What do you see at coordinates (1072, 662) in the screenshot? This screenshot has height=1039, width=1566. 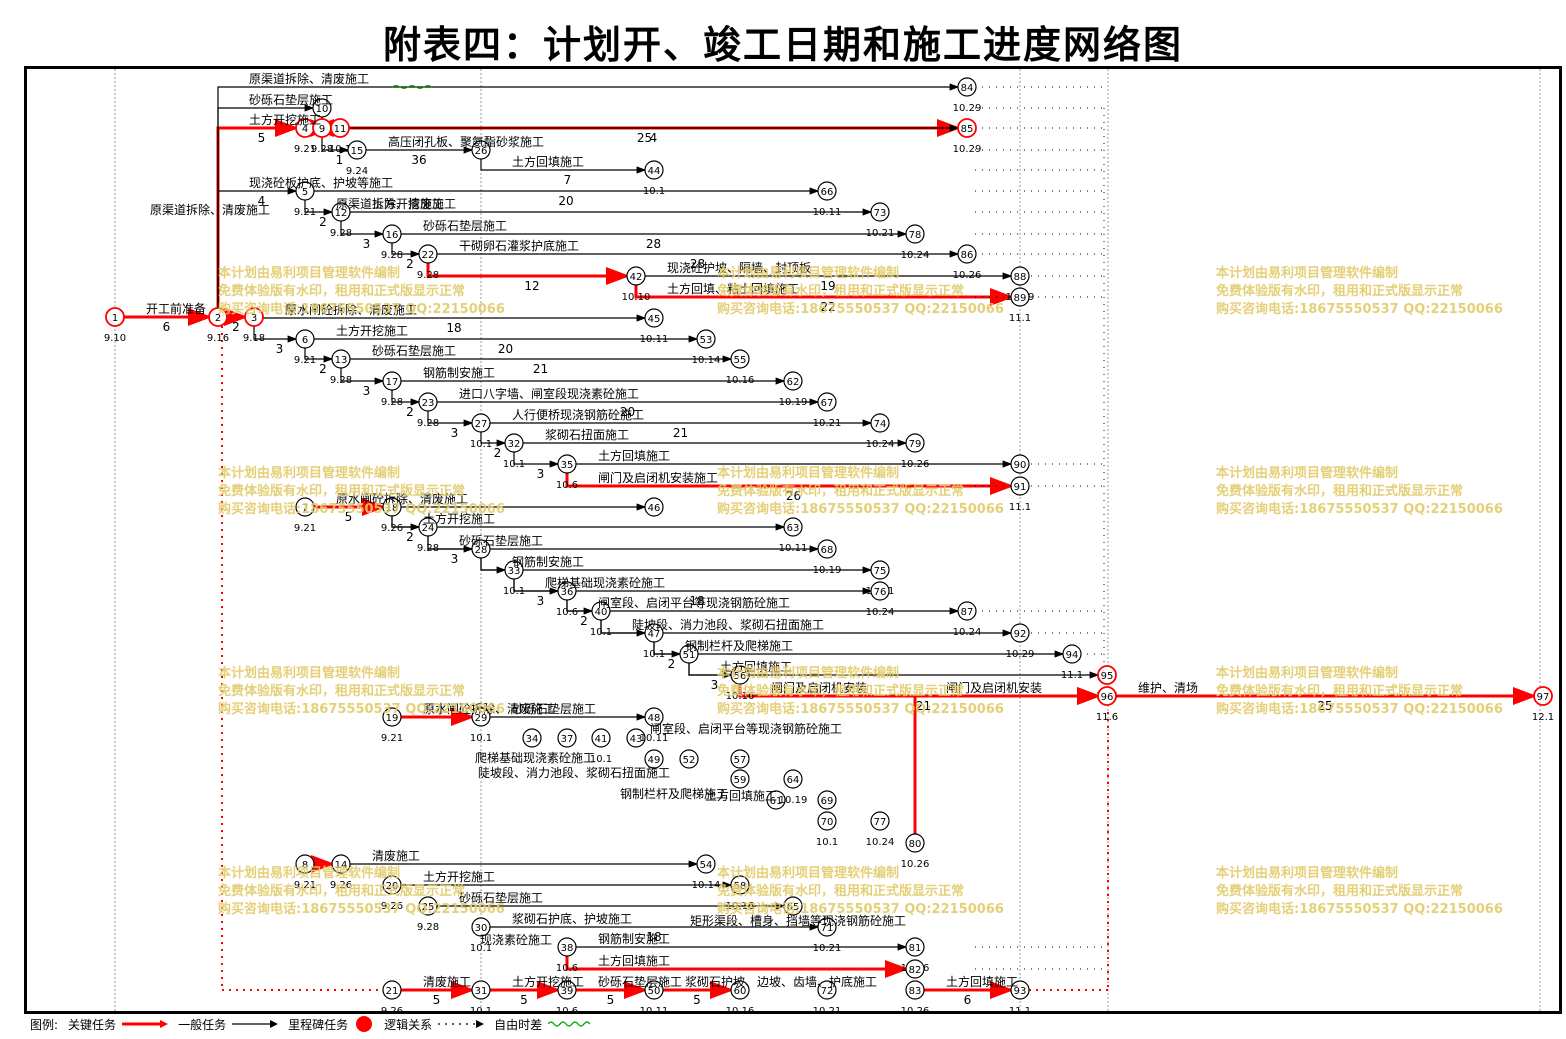 I see `event-node: 94 11.1` at bounding box center [1072, 662].